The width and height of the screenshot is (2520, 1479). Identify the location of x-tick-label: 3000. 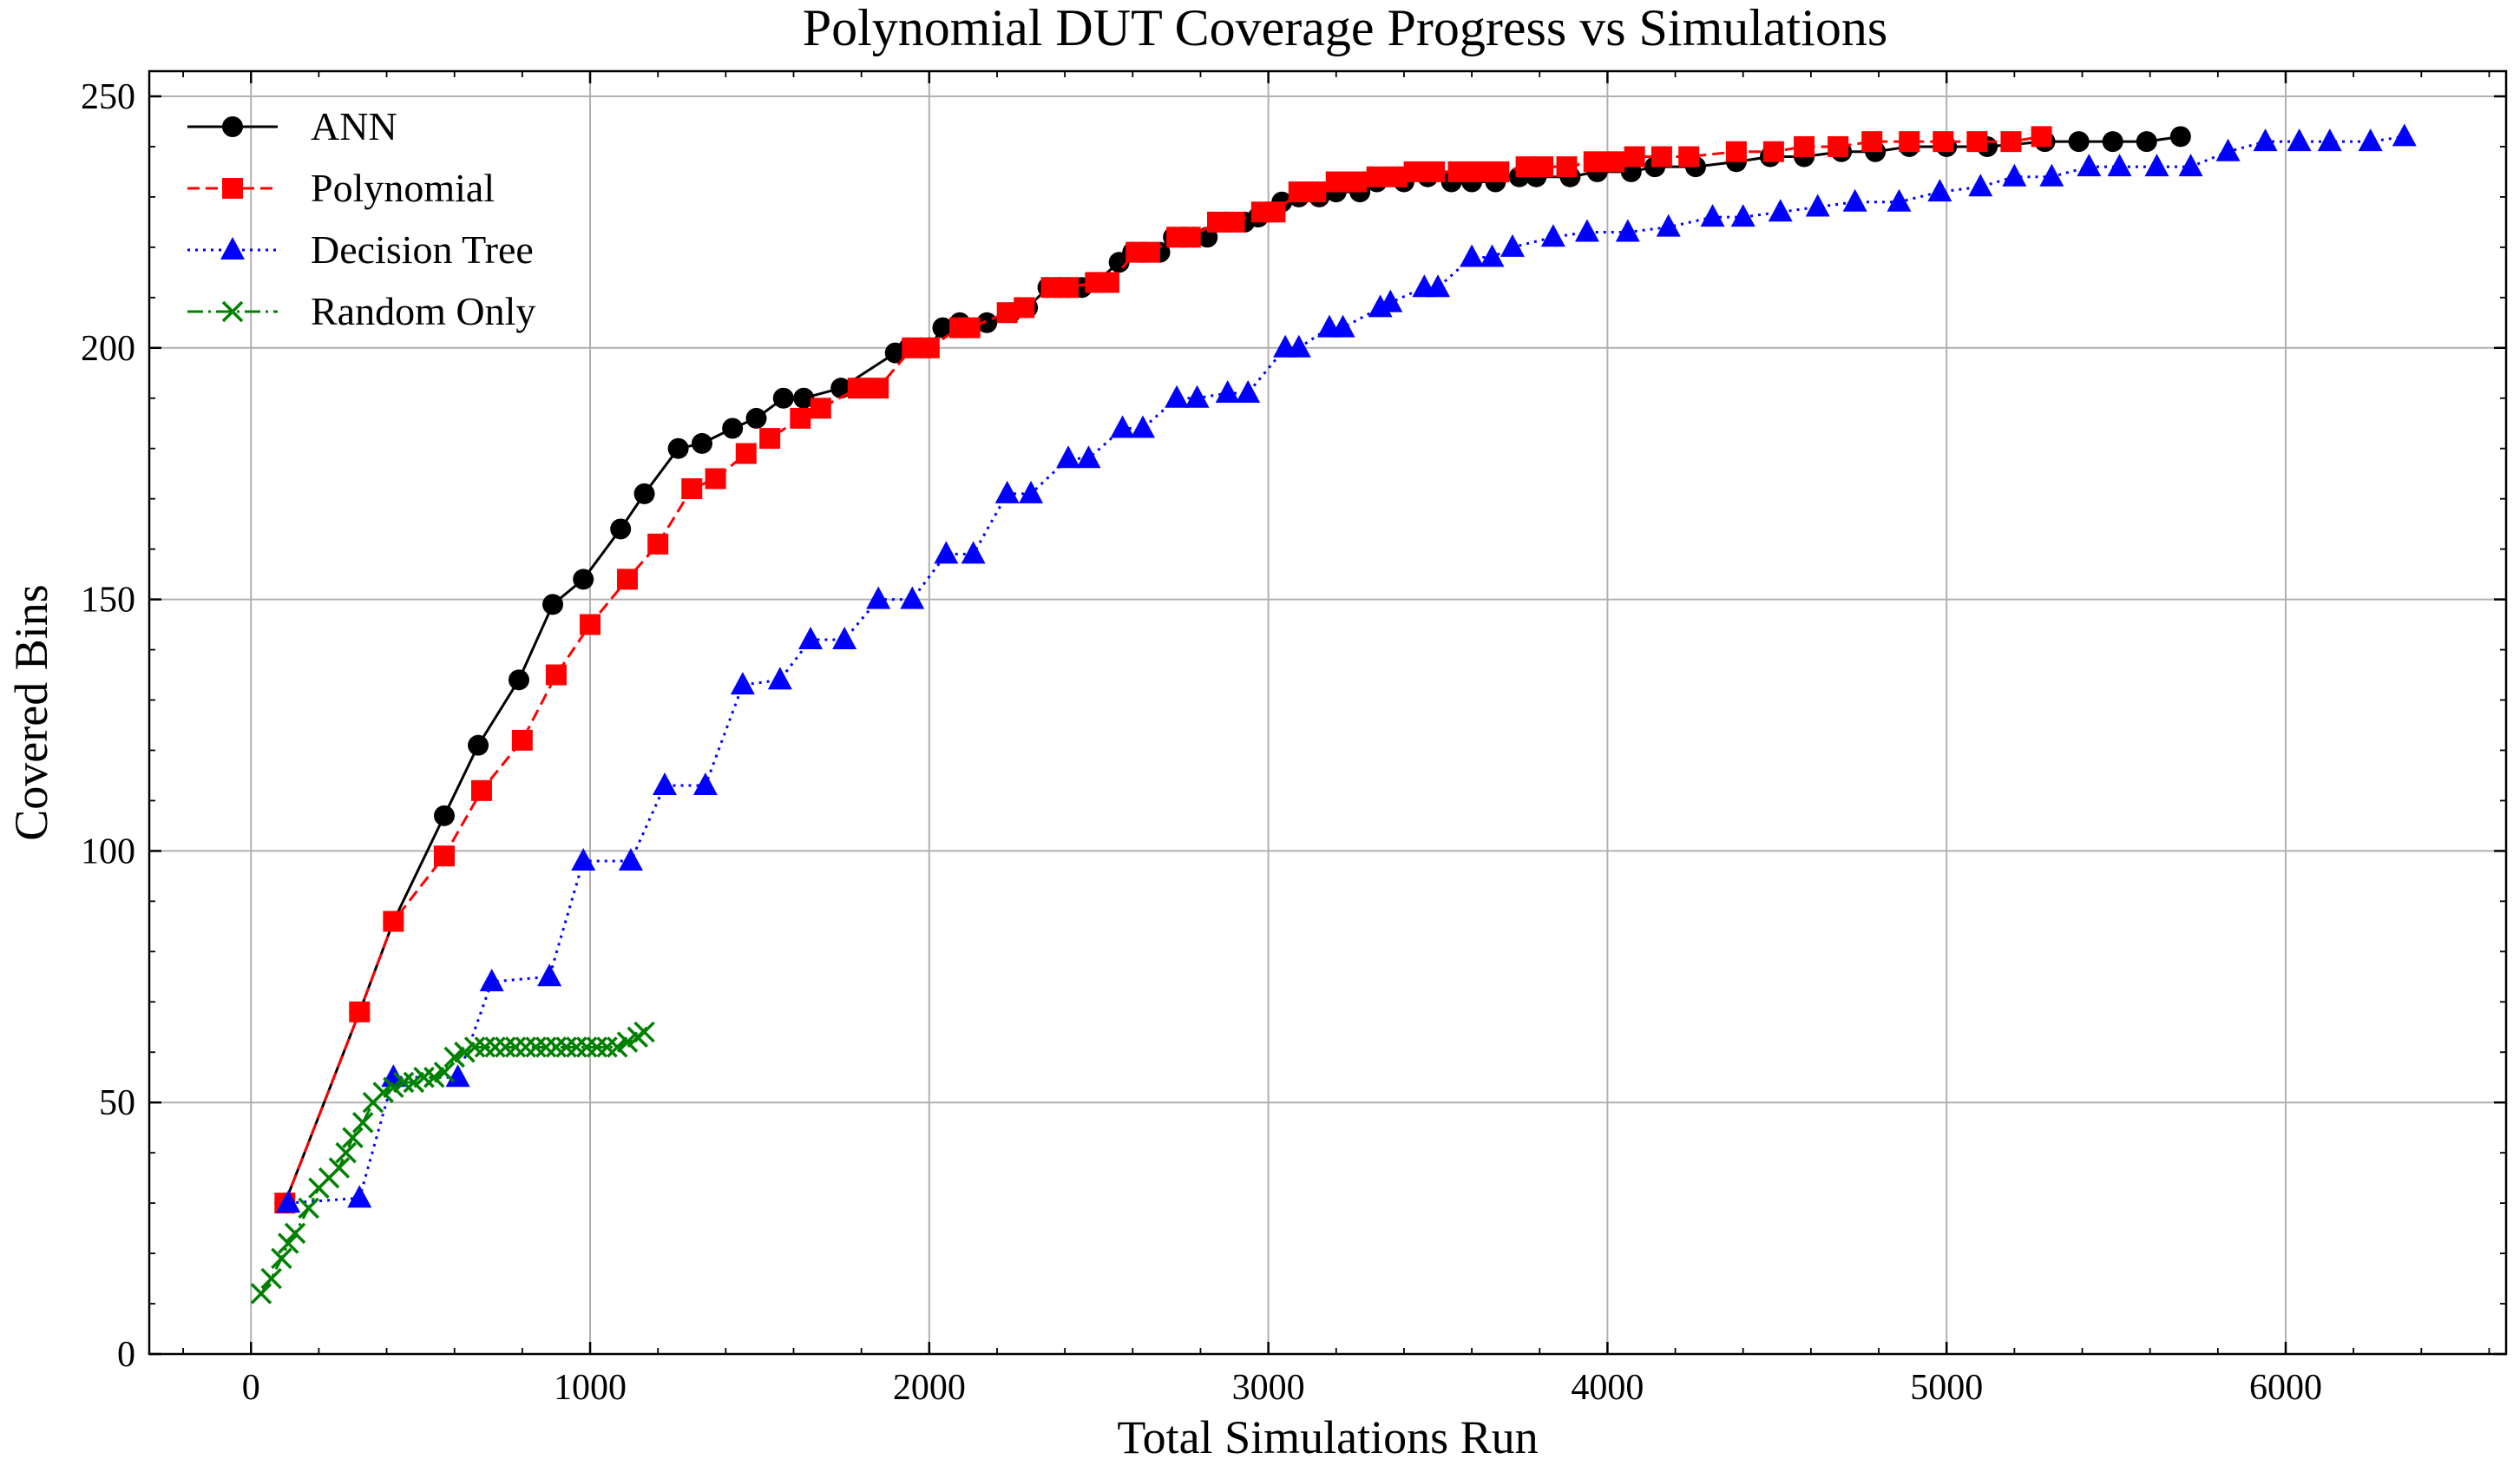
(1268, 1388).